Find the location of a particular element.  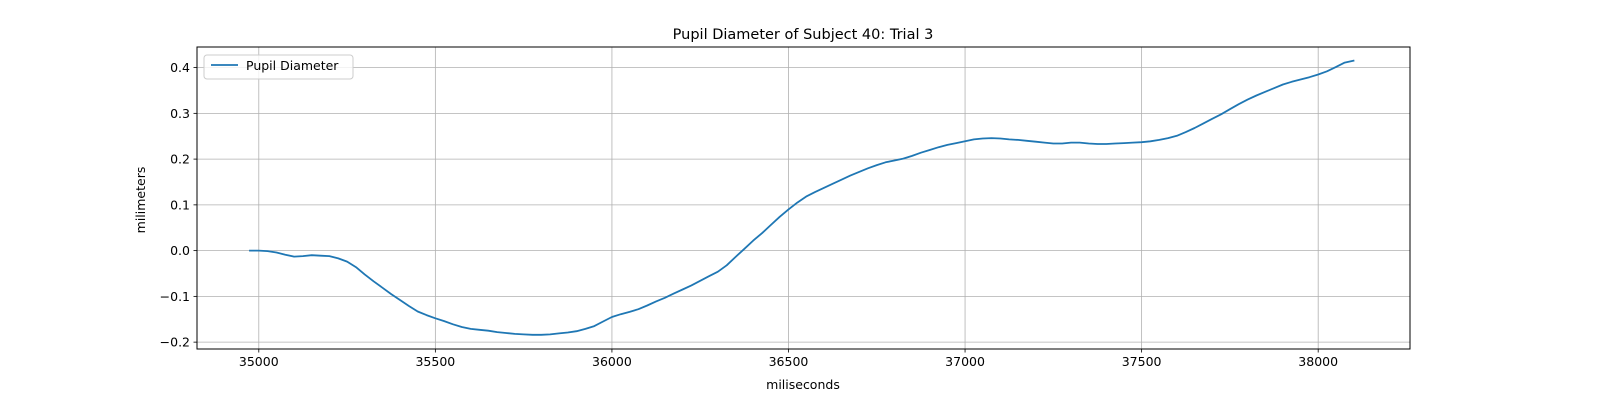

y-tick-label: 0.0 is located at coordinates (180, 250).